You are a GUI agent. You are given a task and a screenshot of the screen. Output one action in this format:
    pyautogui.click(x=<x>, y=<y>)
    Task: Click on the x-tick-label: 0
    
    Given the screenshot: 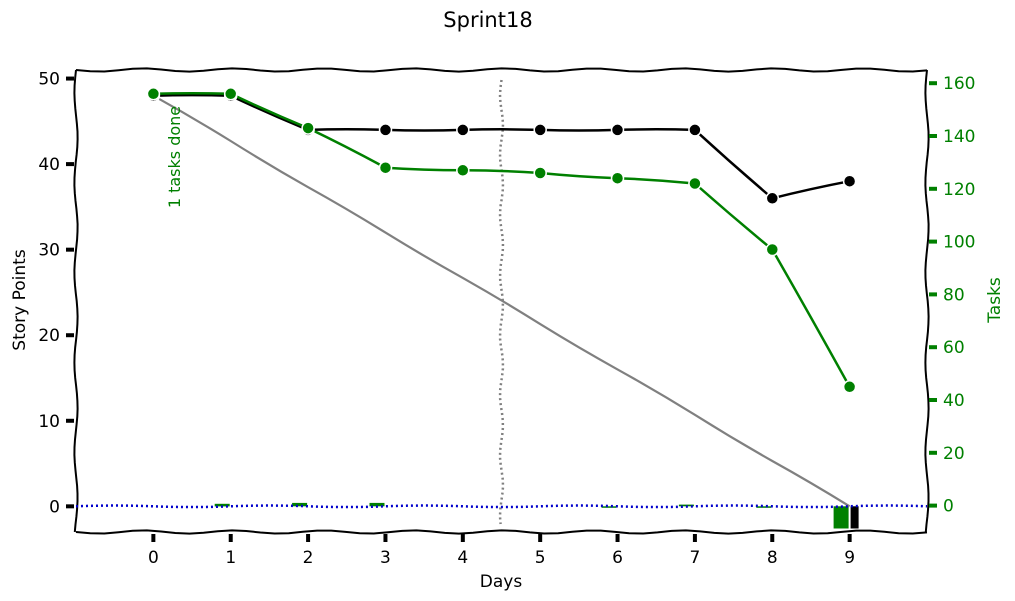 What is the action you would take?
    pyautogui.click(x=153, y=558)
    